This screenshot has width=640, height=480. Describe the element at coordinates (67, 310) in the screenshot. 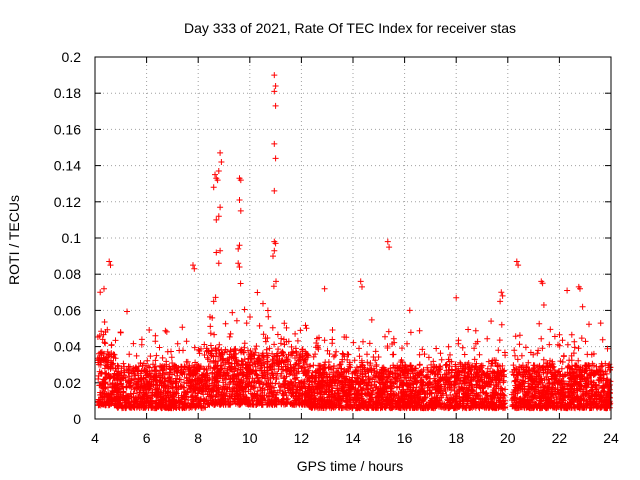

I see `y-tick-label: 0.06` at that location.